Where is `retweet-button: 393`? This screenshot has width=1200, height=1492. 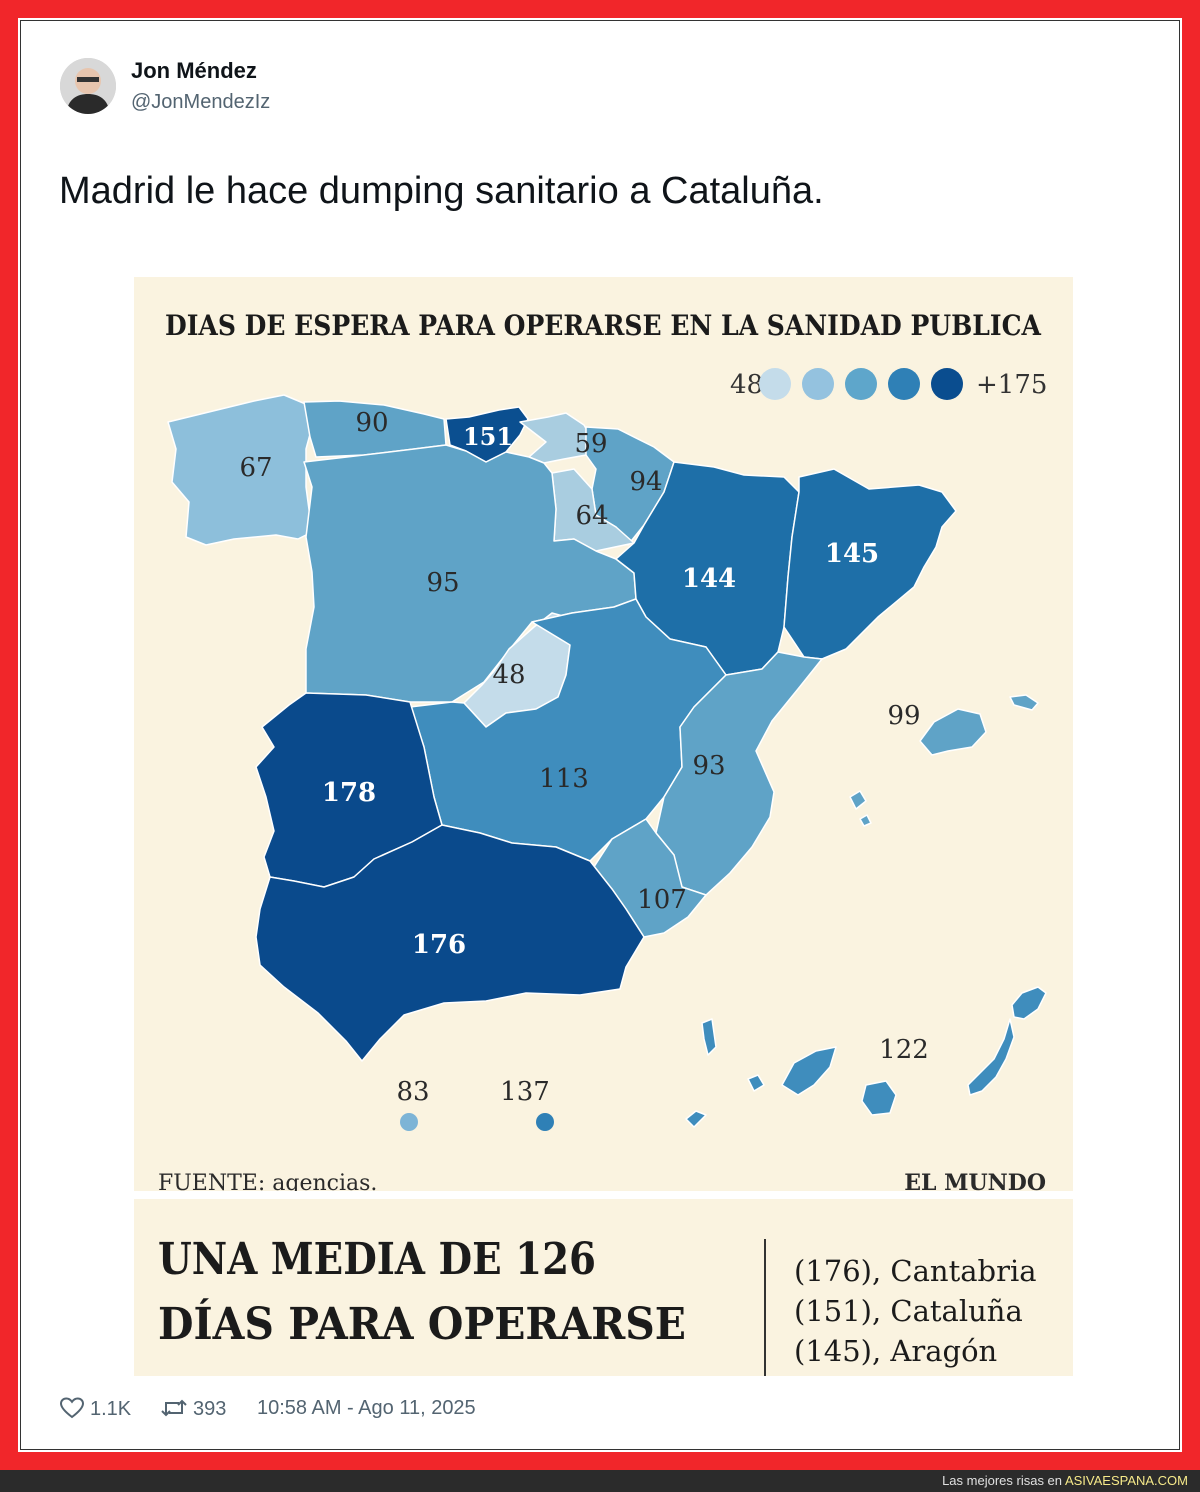
retweet-button: 393 is located at coordinates (193, 1409).